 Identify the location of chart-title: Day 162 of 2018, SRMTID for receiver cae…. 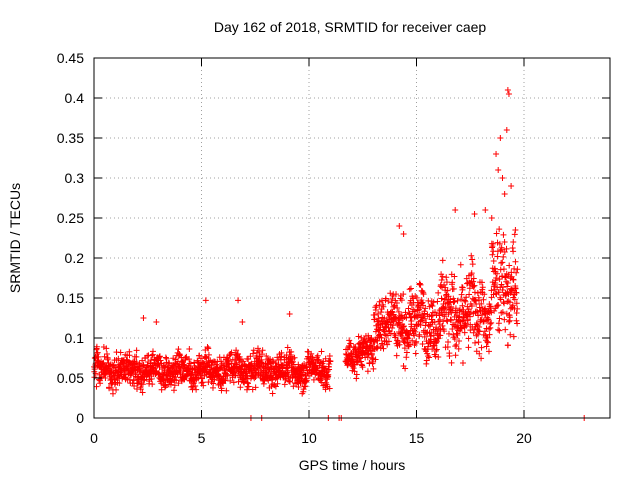
(350, 27).